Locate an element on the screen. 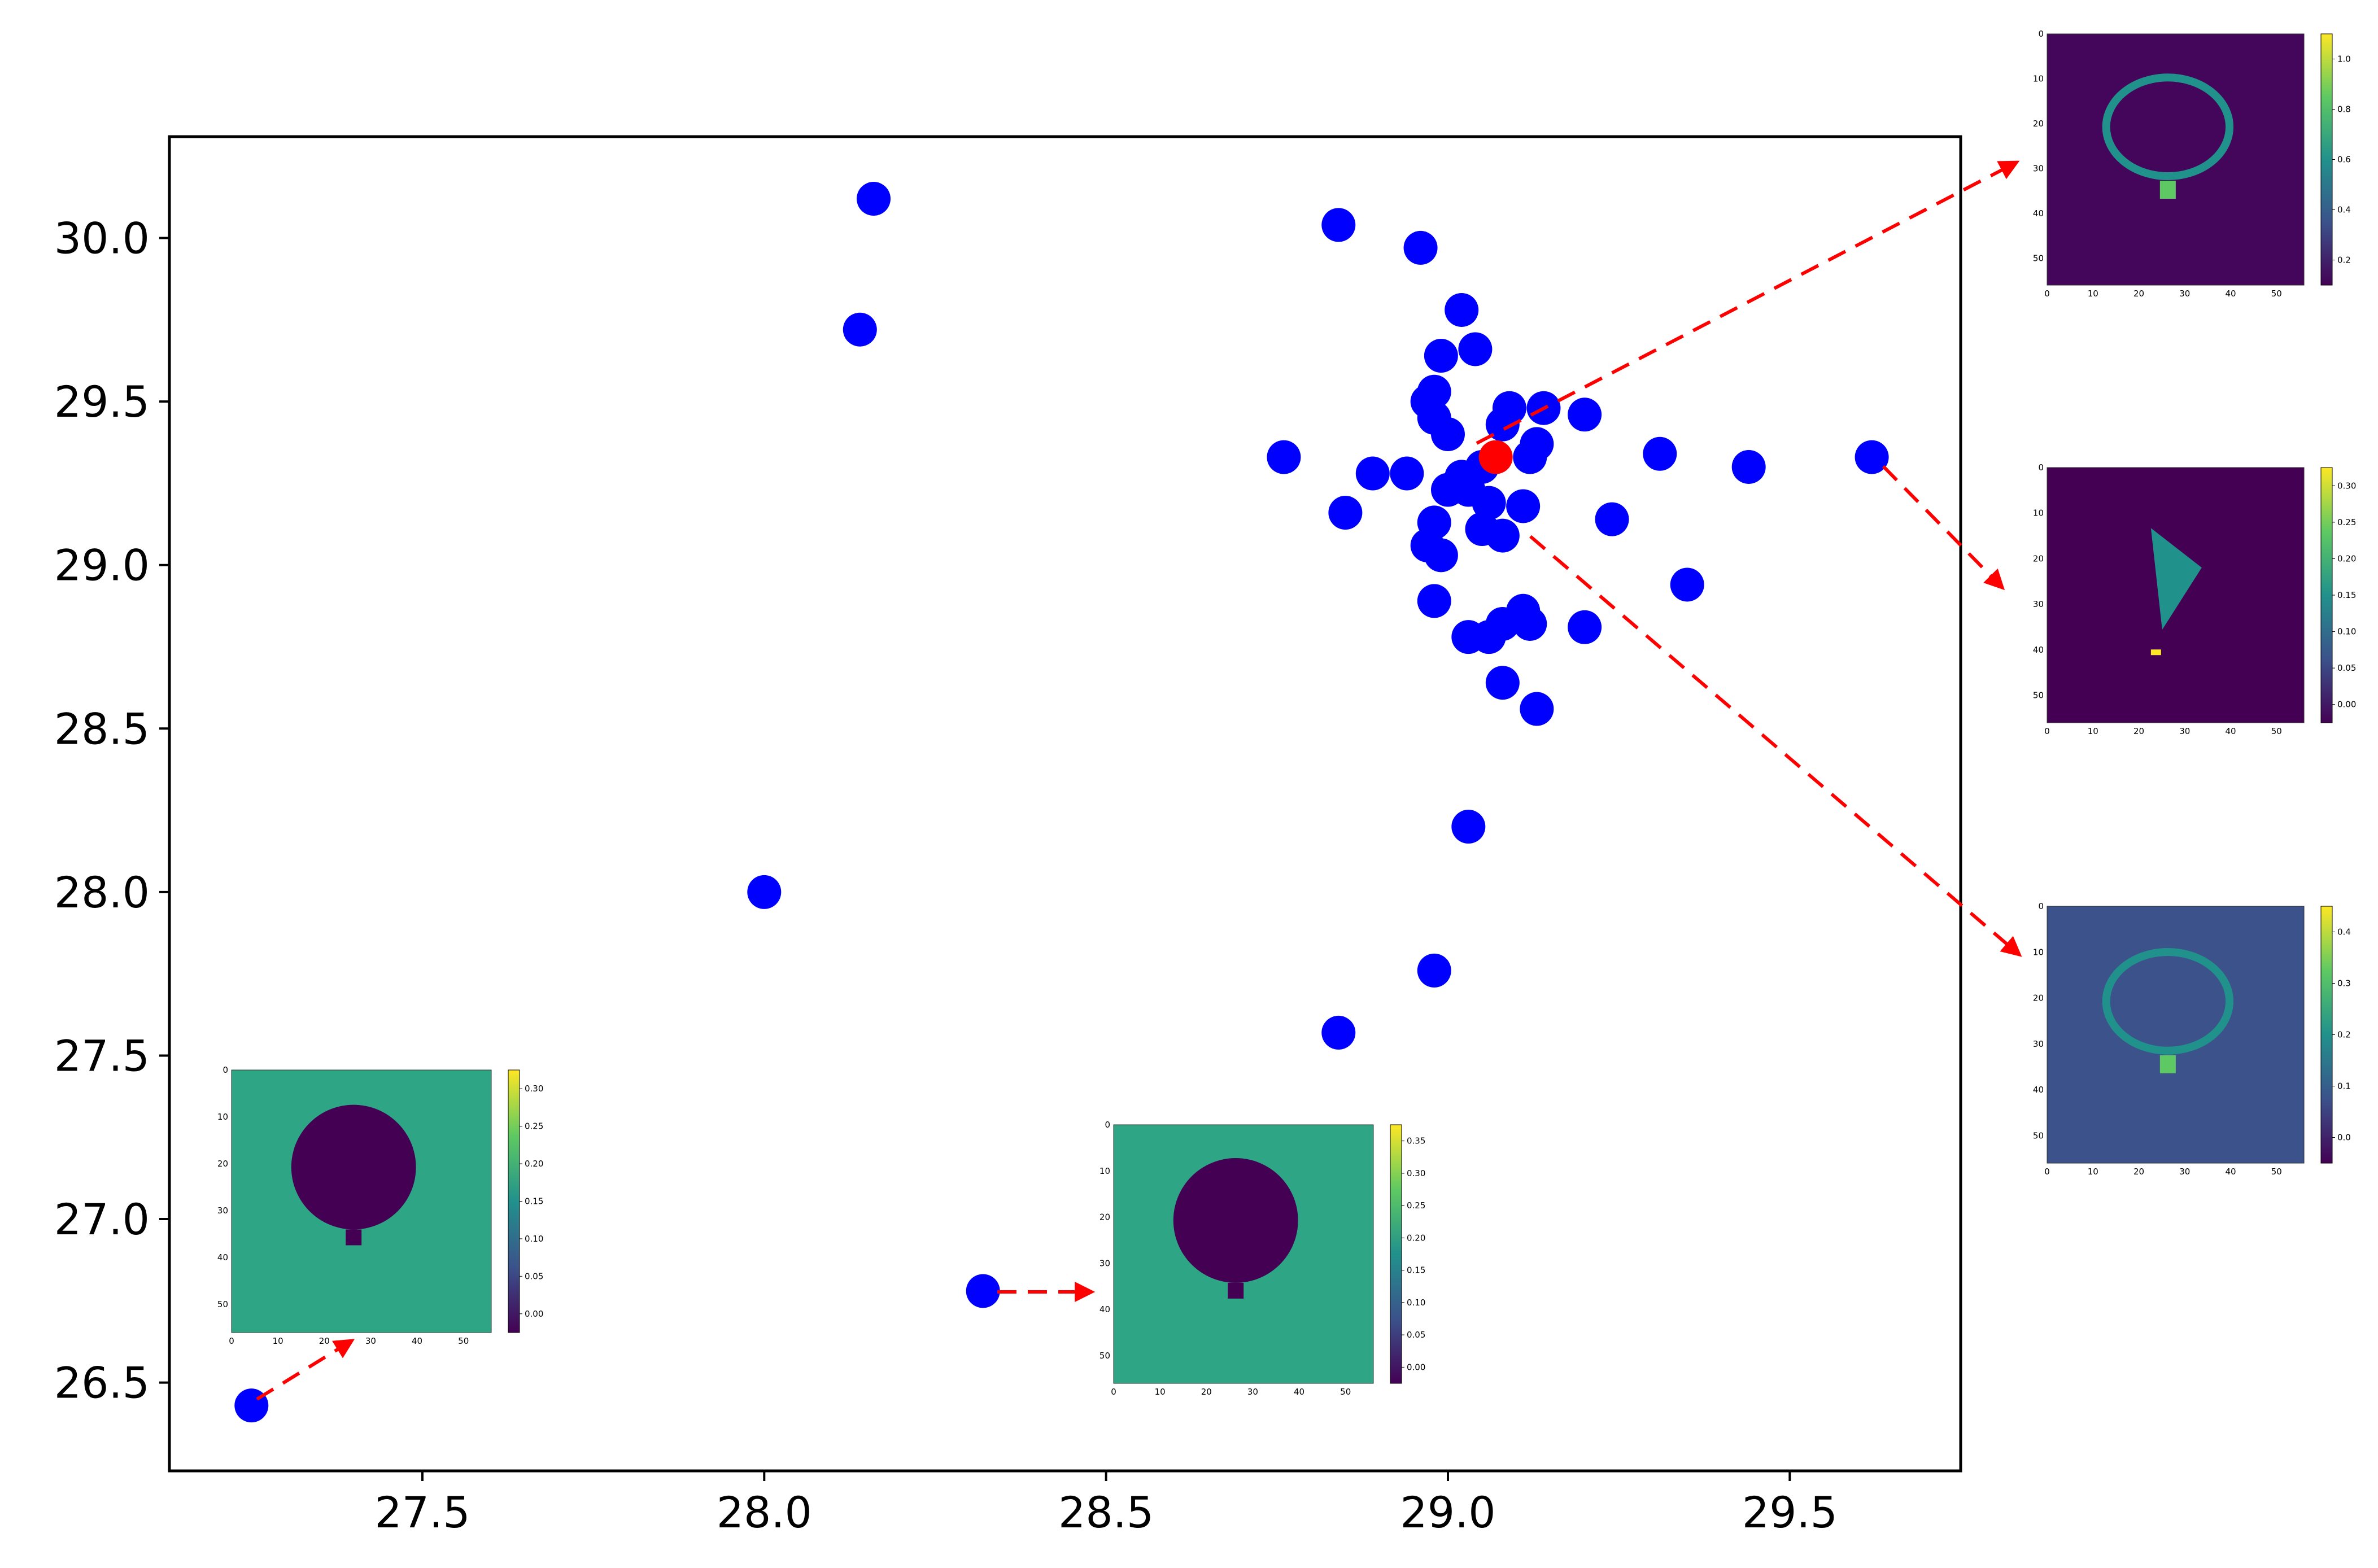  colorbar-tick-label: 1.0 is located at coordinates (2344, 59).